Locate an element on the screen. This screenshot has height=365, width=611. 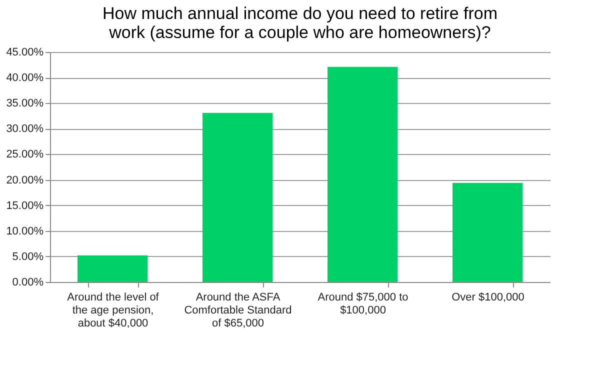
y-tick-label: 40.00% is located at coordinates (25, 78).